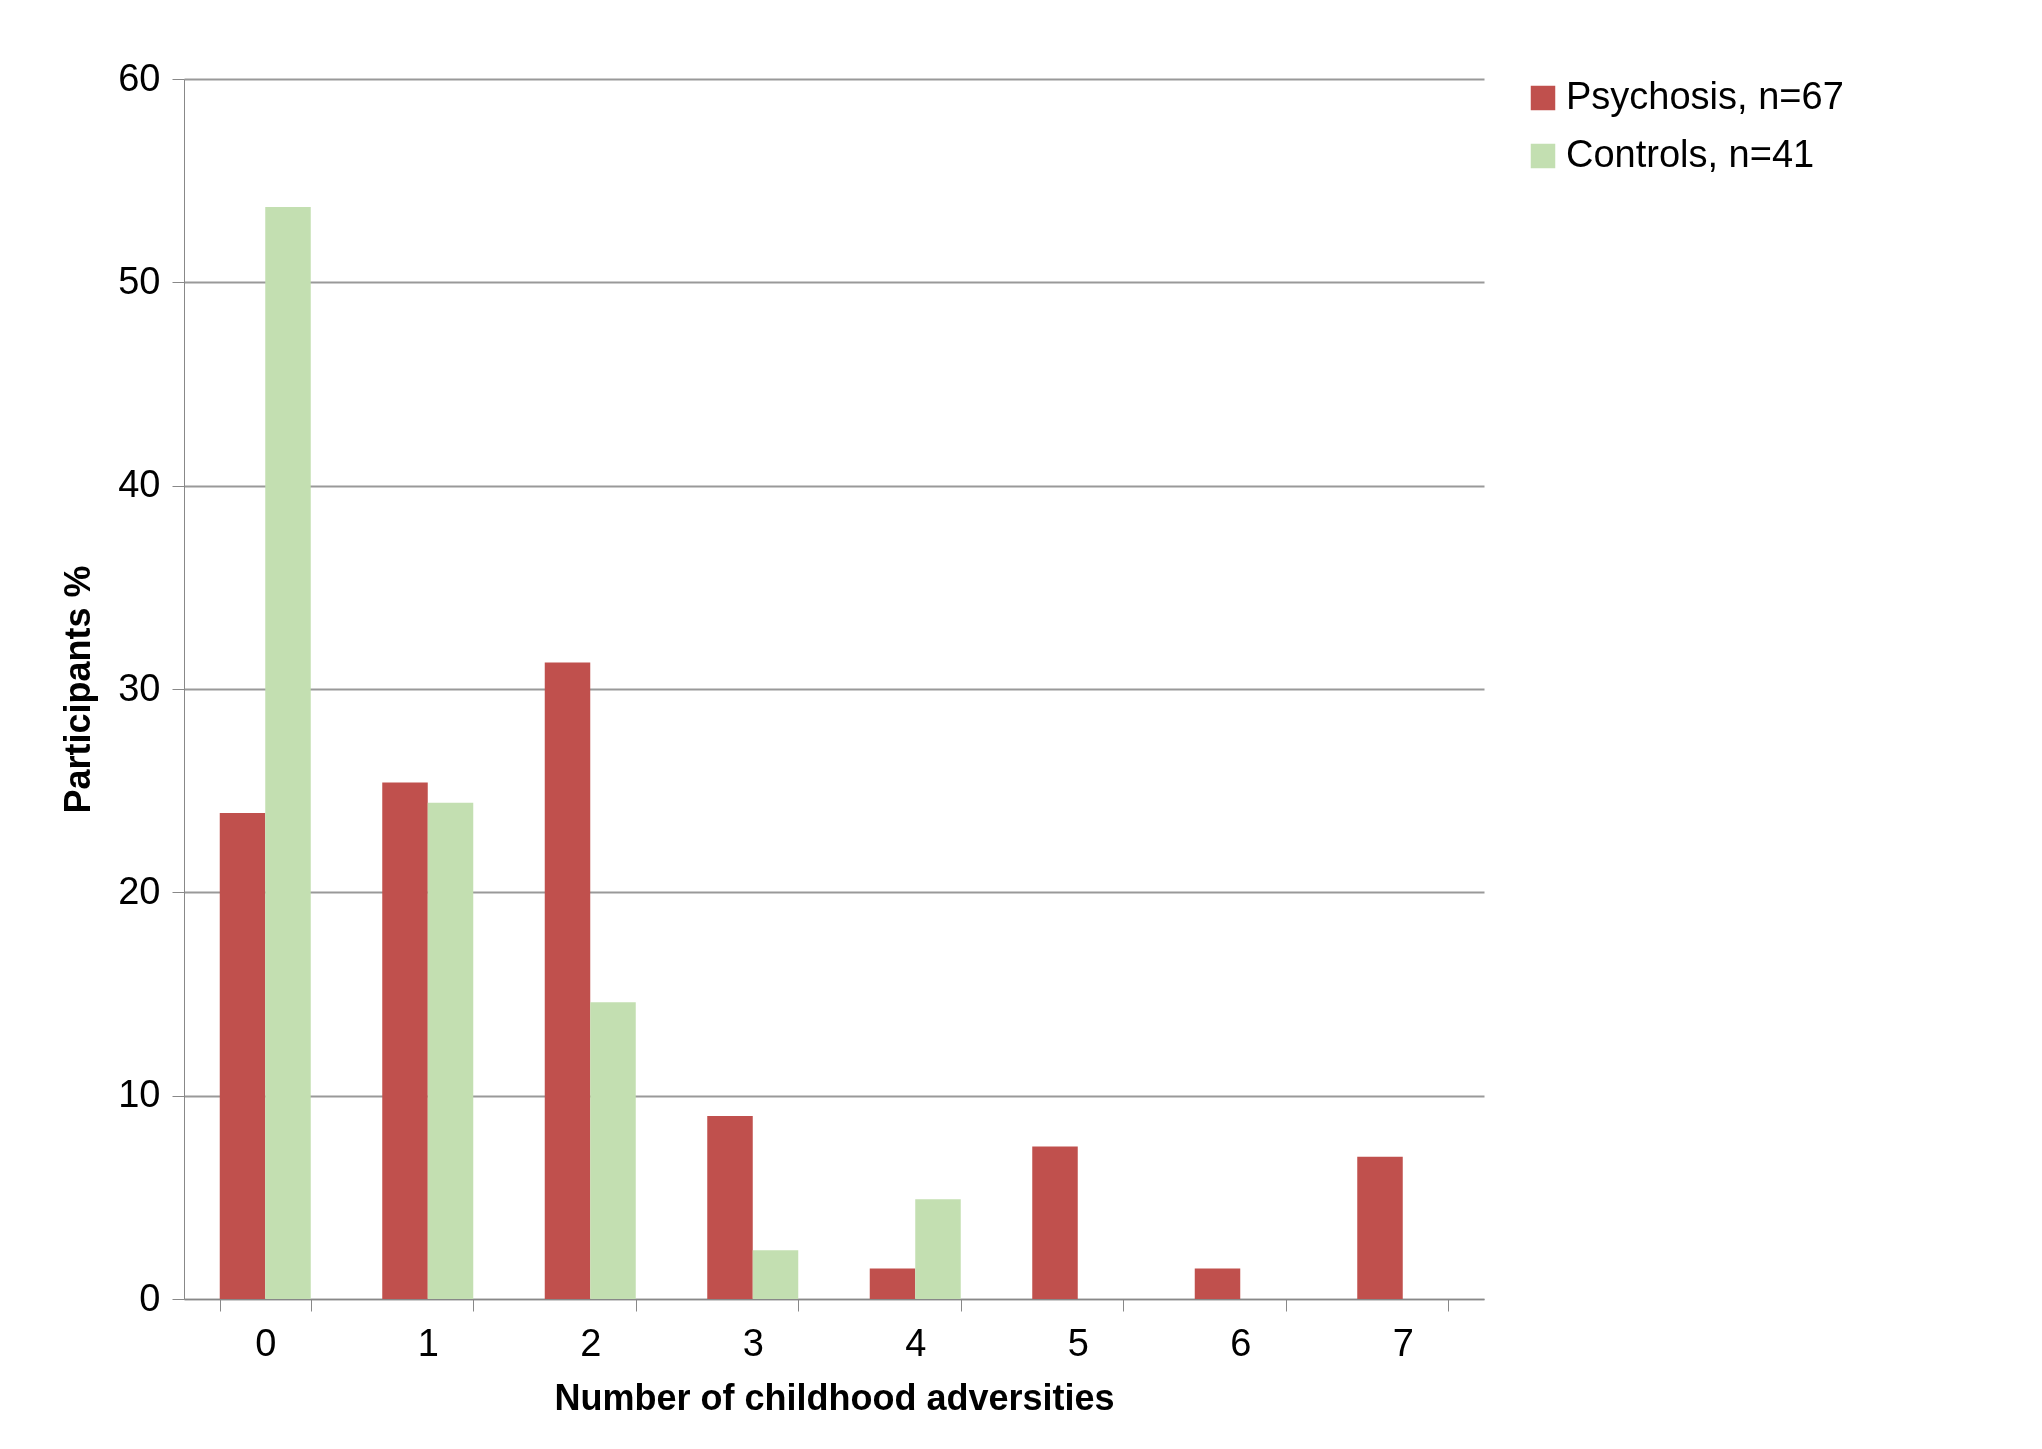 The image size is (2042, 1449). What do you see at coordinates (916, 1342) in the screenshot?
I see `x-tick-label: 4` at bounding box center [916, 1342].